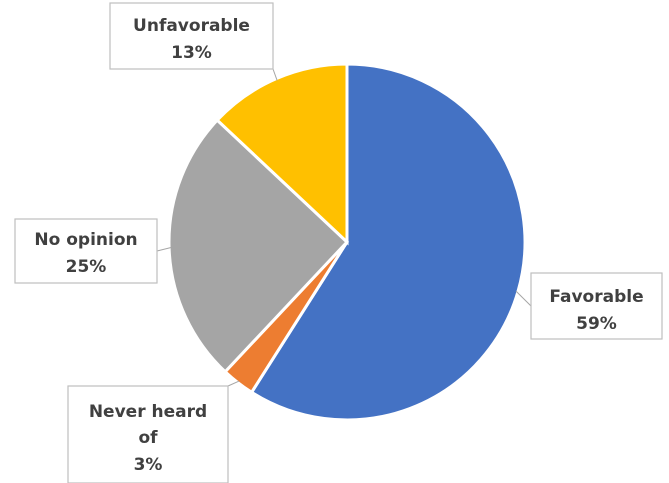 The image size is (669, 483). Describe the element at coordinates (523, 298) in the screenshot. I see `leader-line-favorable` at that location.